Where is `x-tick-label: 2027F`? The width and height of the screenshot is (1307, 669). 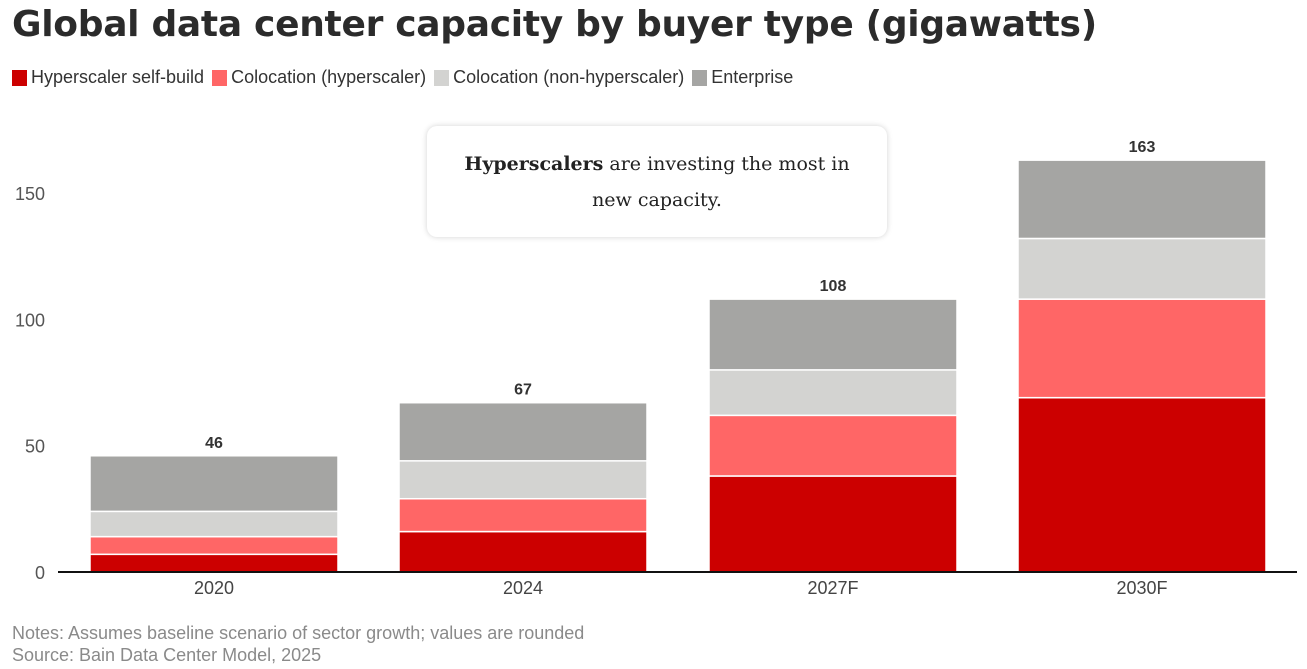
x-tick-label: 2027F is located at coordinates (832, 588).